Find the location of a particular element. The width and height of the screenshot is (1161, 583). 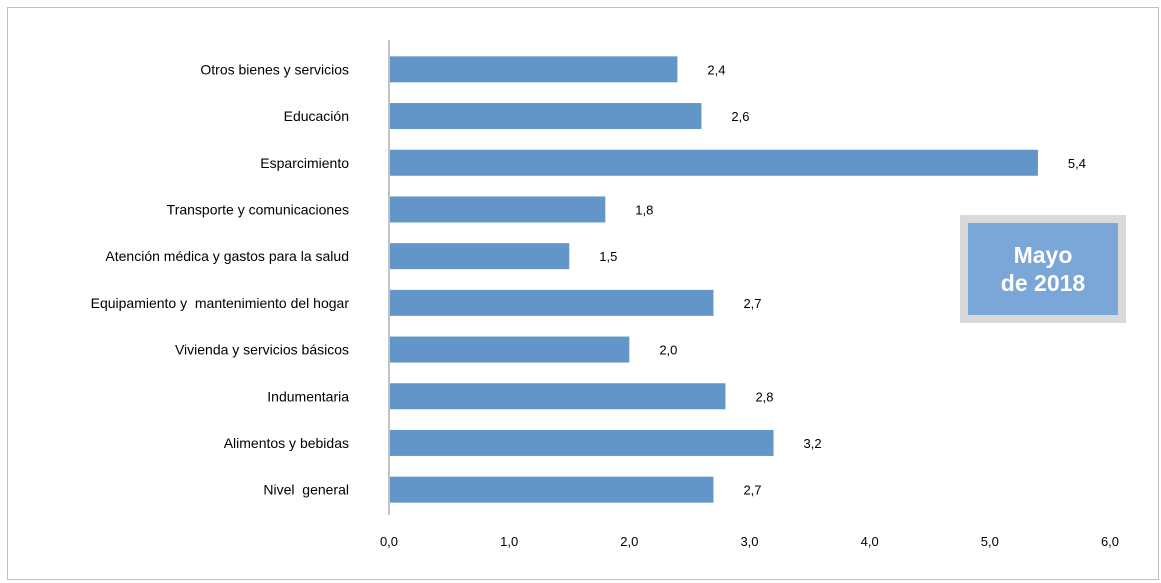

category-label: Alimentos y bebidas is located at coordinates (286, 443).